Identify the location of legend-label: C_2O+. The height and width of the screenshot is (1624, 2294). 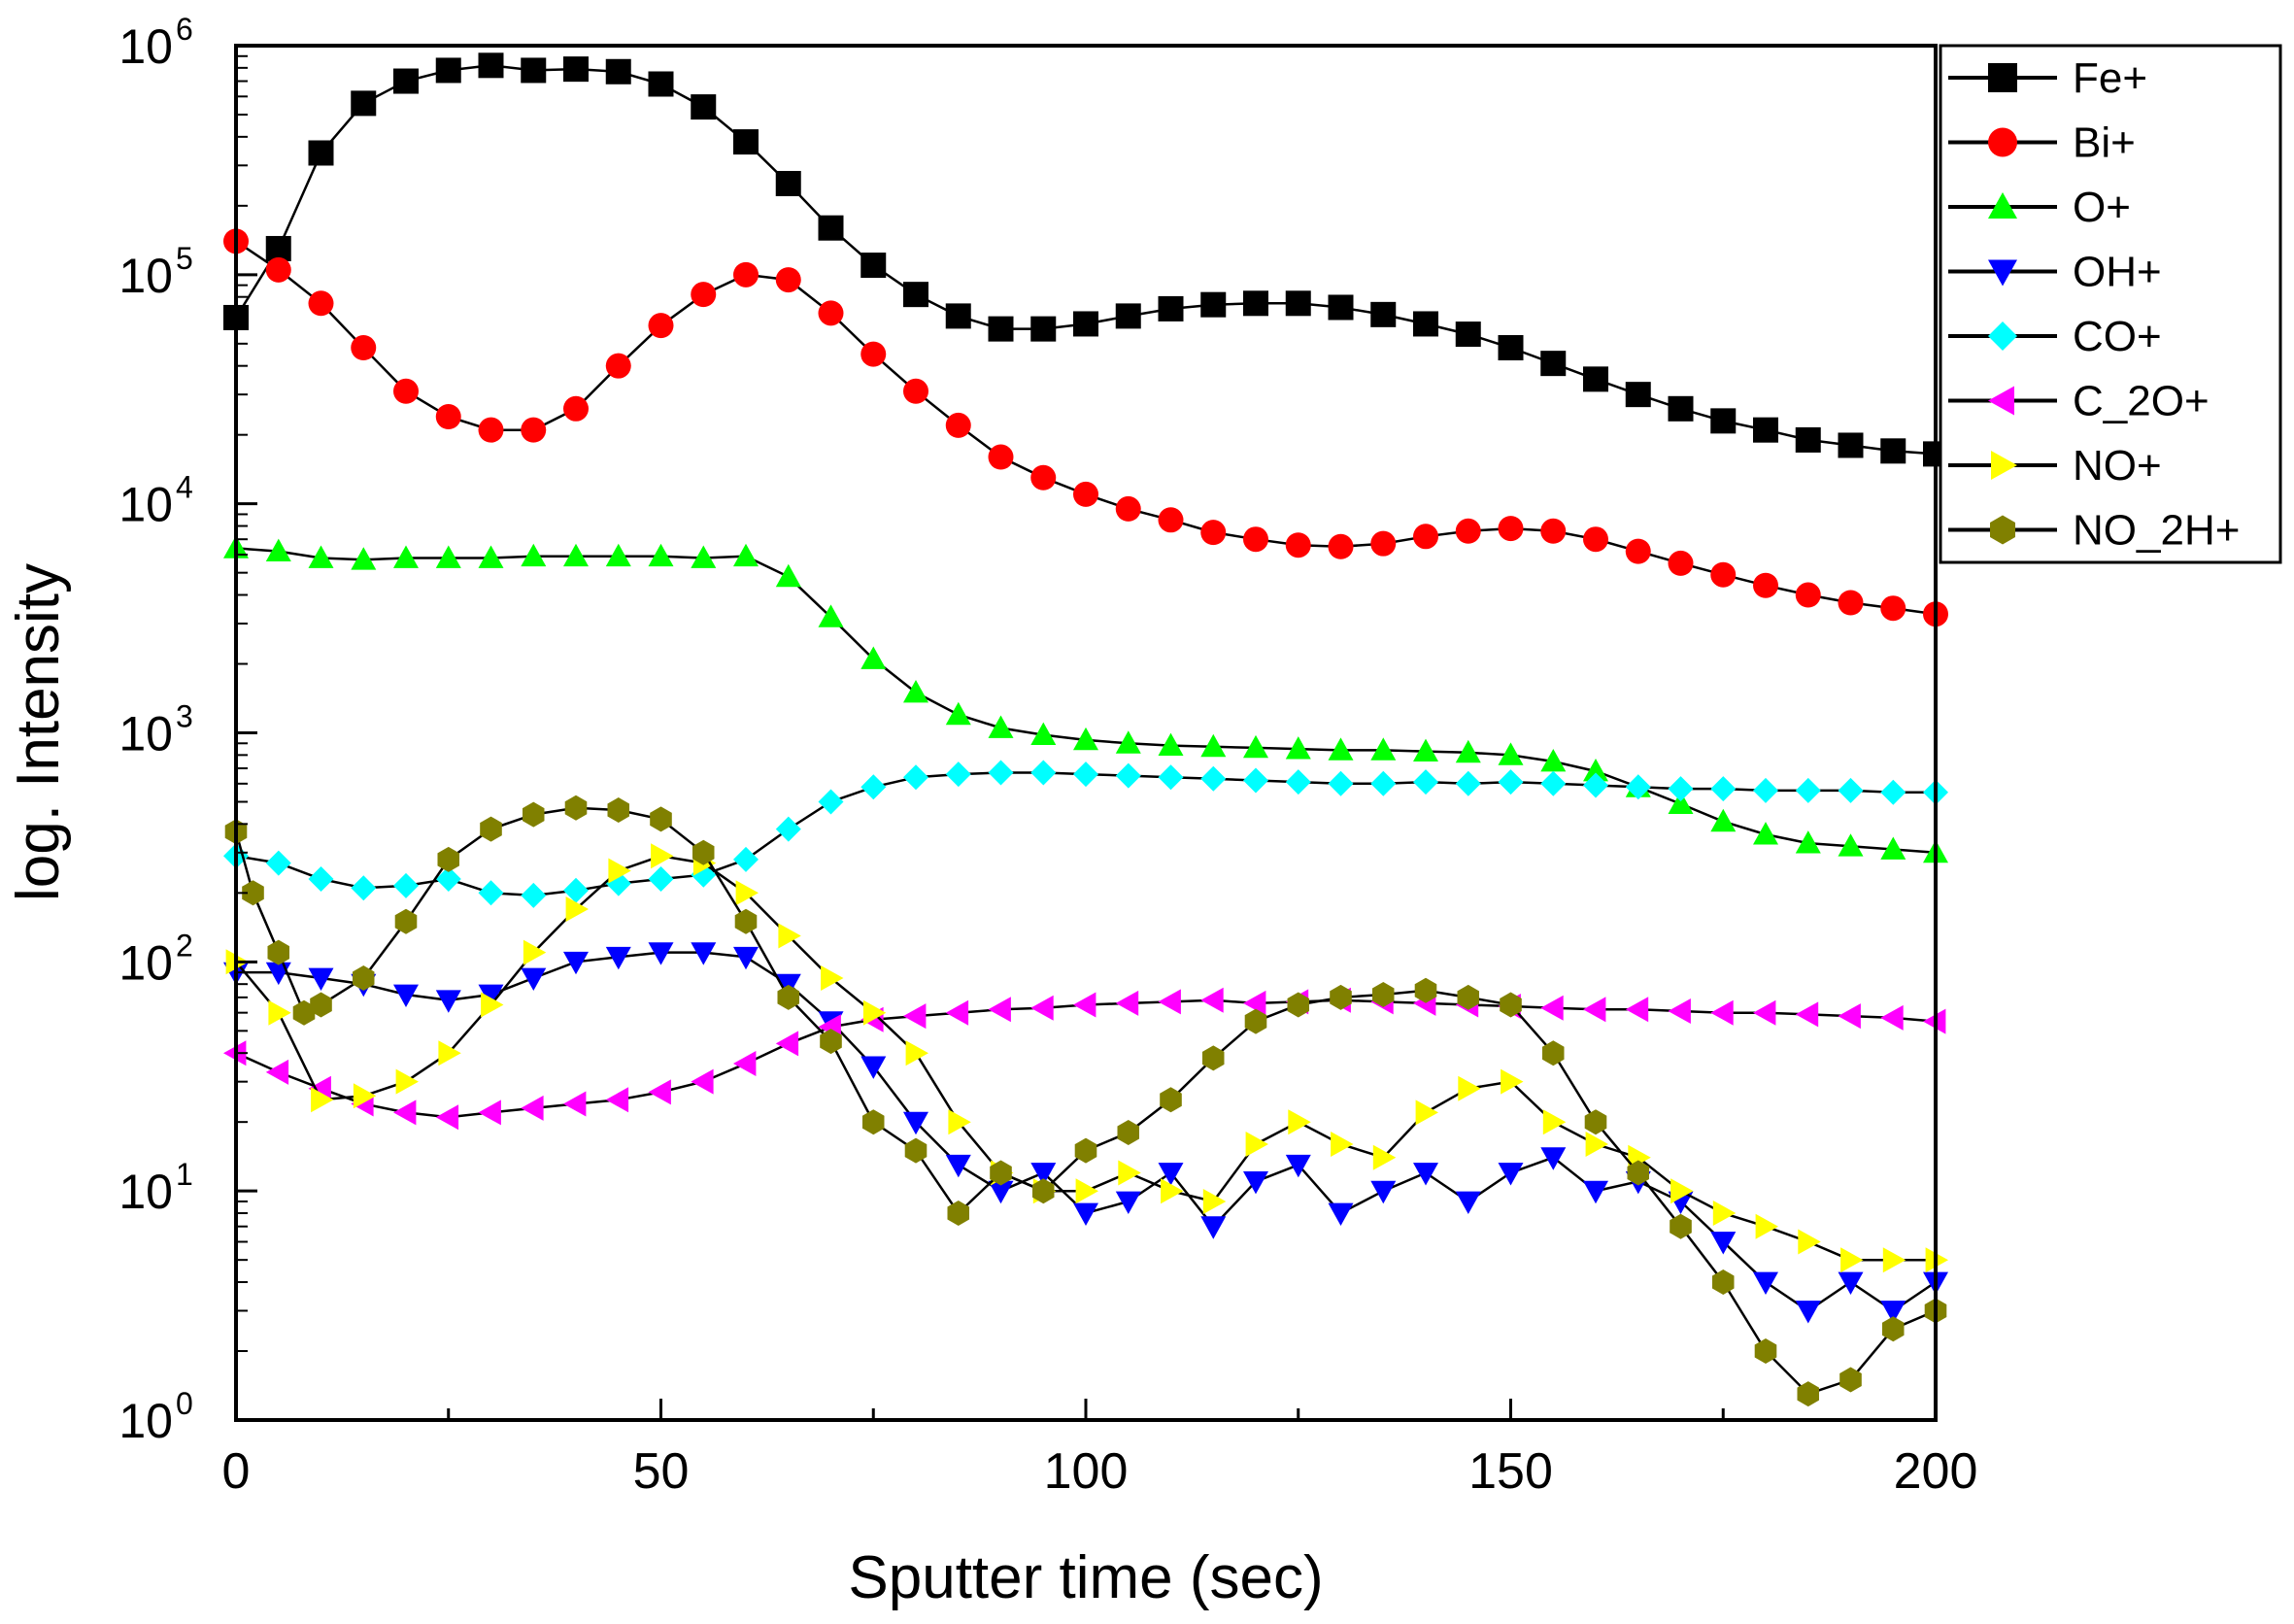
(2141, 401).